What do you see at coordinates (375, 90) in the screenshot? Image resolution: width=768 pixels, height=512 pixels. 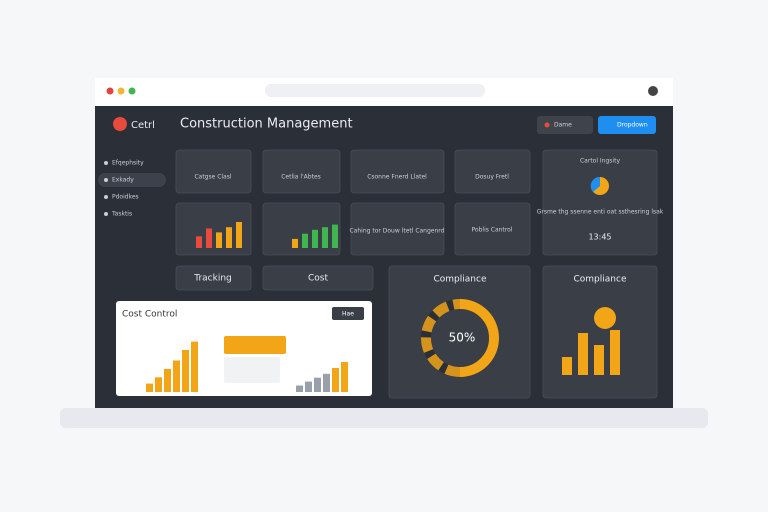 I see `address-bar` at bounding box center [375, 90].